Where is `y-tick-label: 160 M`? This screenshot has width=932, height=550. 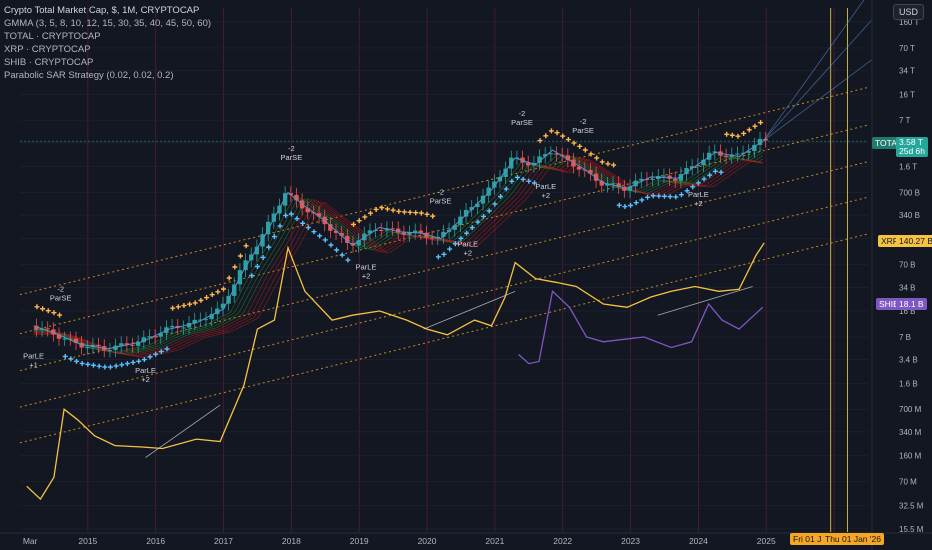 y-tick-label: 160 M is located at coordinates (910, 456).